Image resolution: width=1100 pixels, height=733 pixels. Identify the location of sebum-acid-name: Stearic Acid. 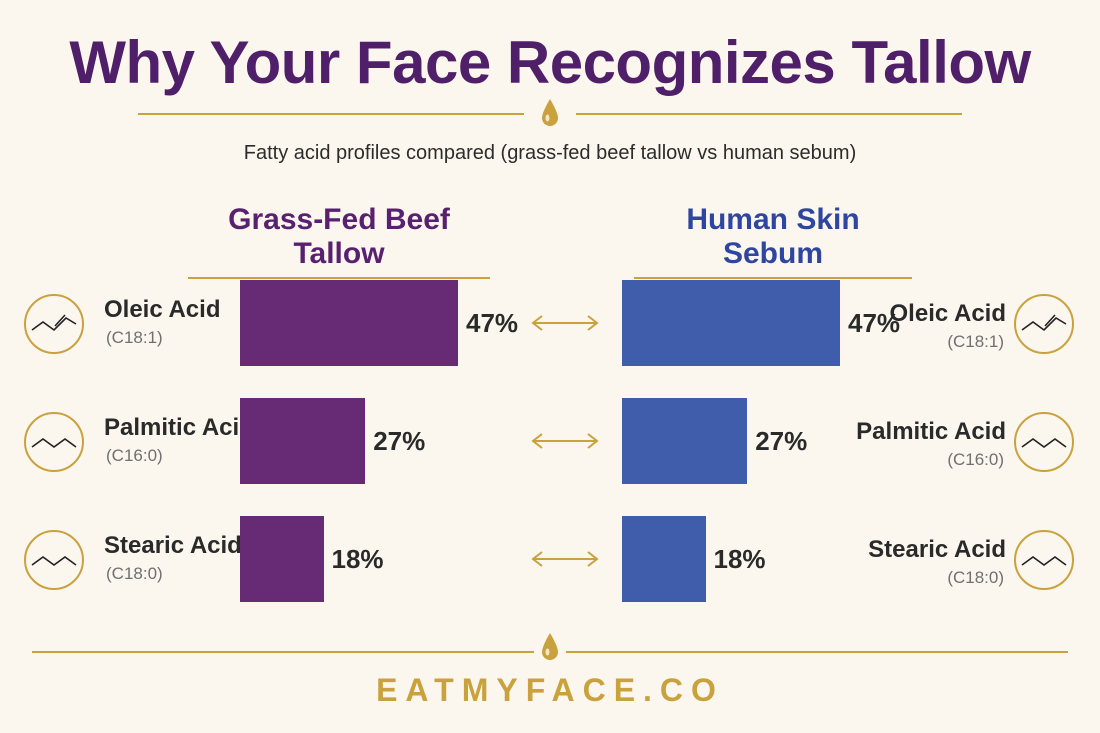
(937, 549).